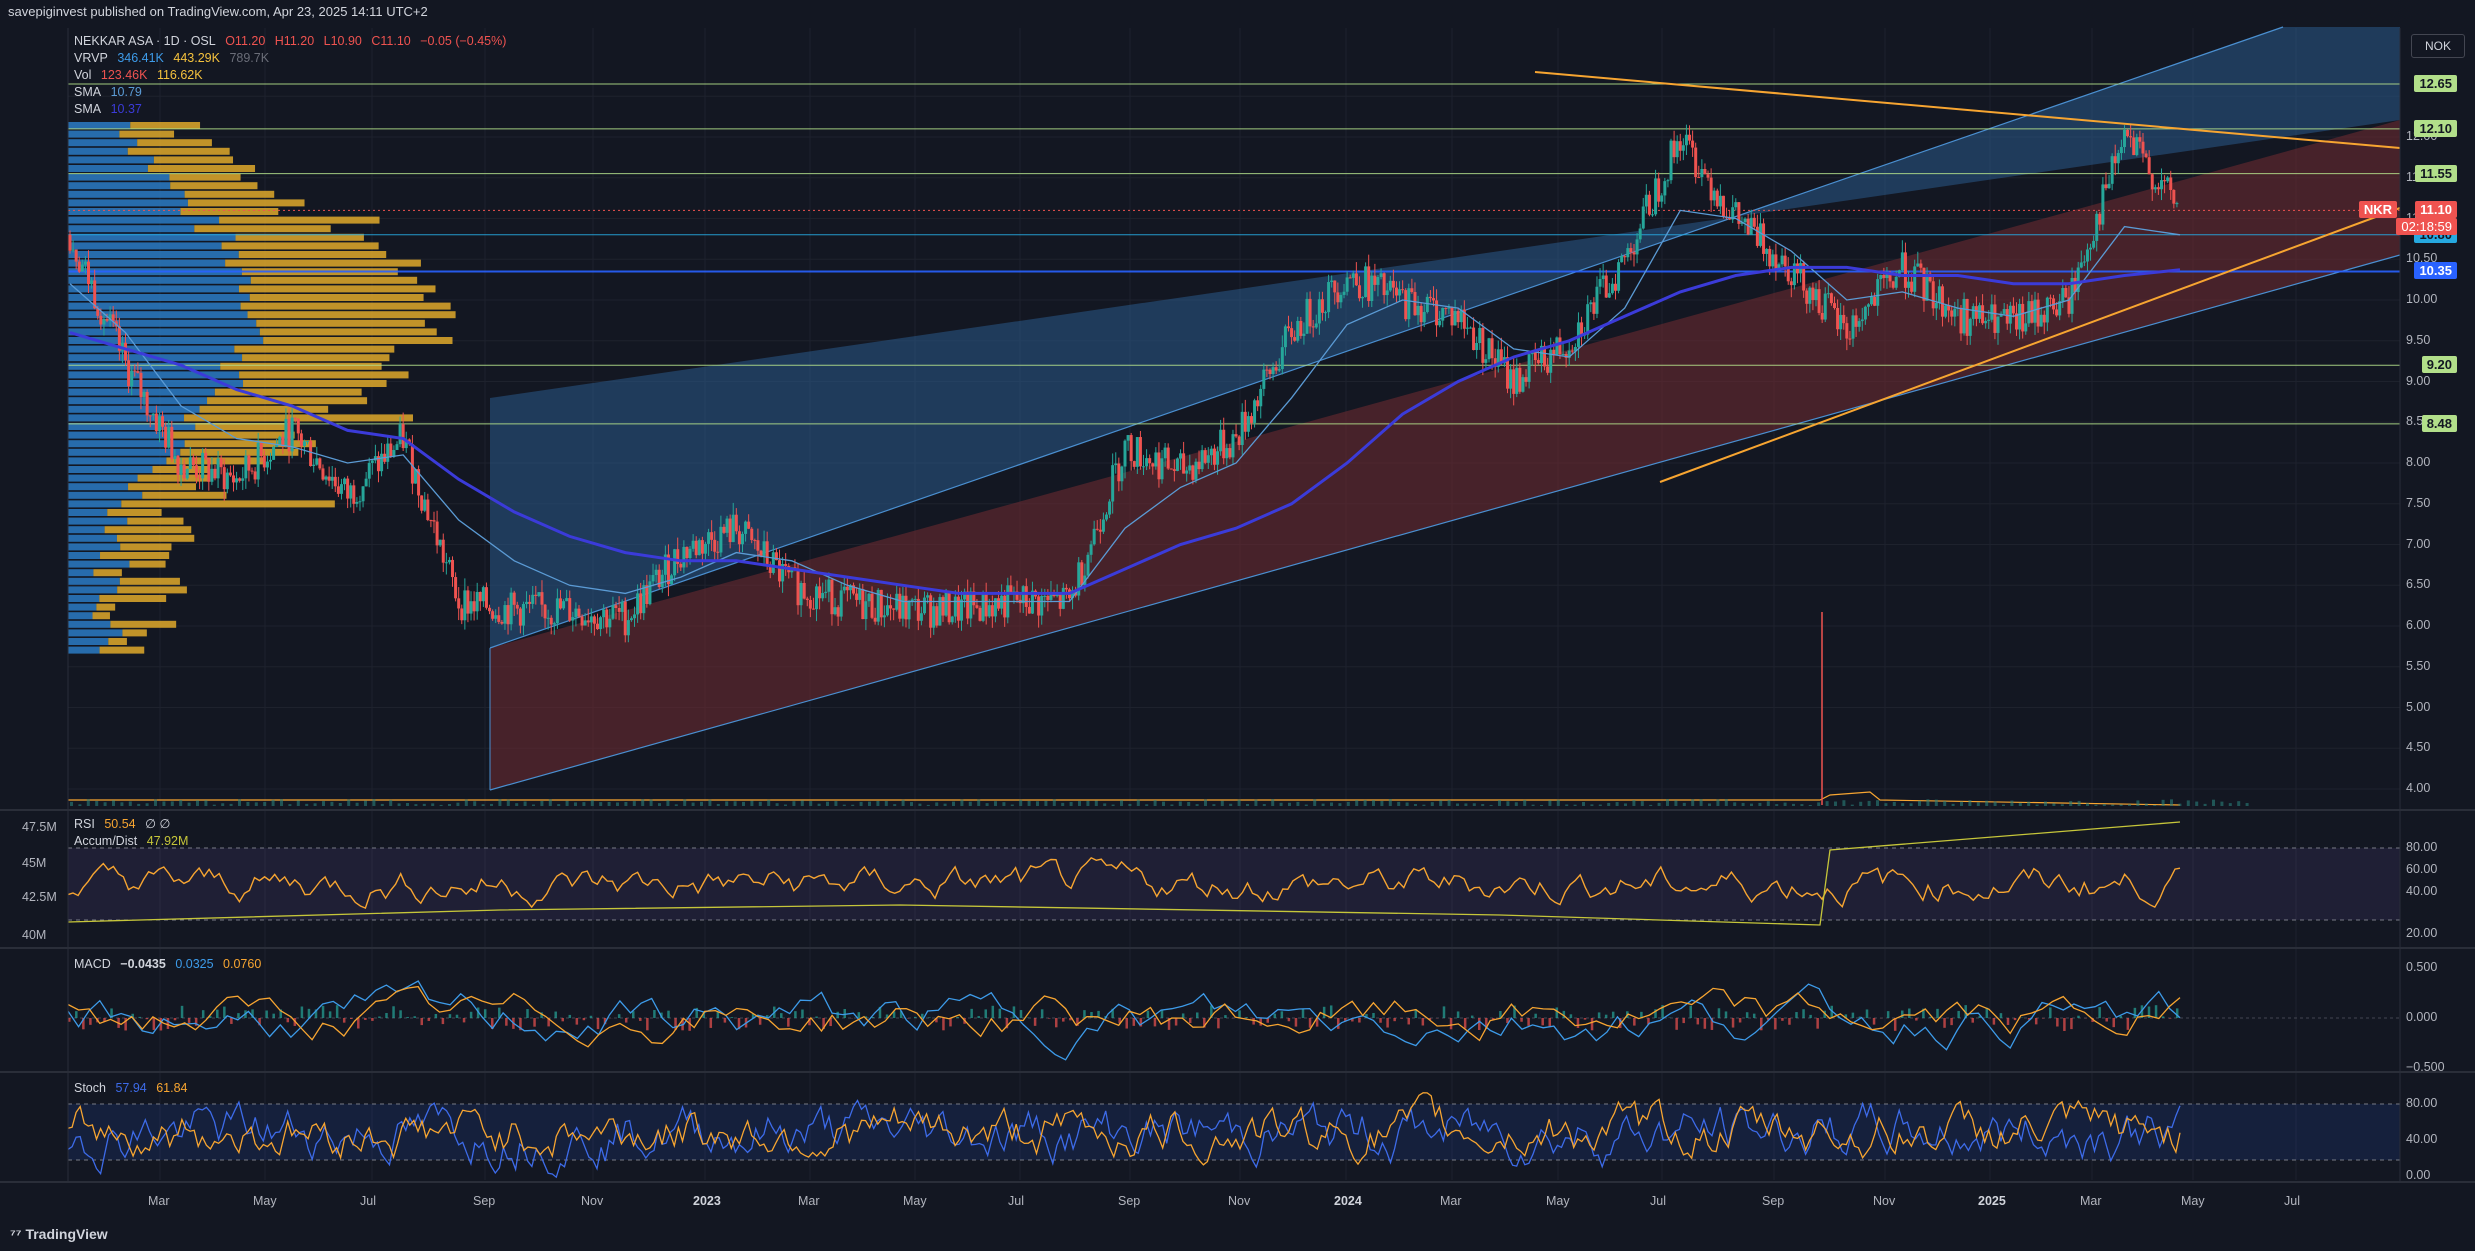 The image size is (2475, 1251). What do you see at coordinates (2435, 128) in the screenshot?
I see `level-tag: 12.10` at bounding box center [2435, 128].